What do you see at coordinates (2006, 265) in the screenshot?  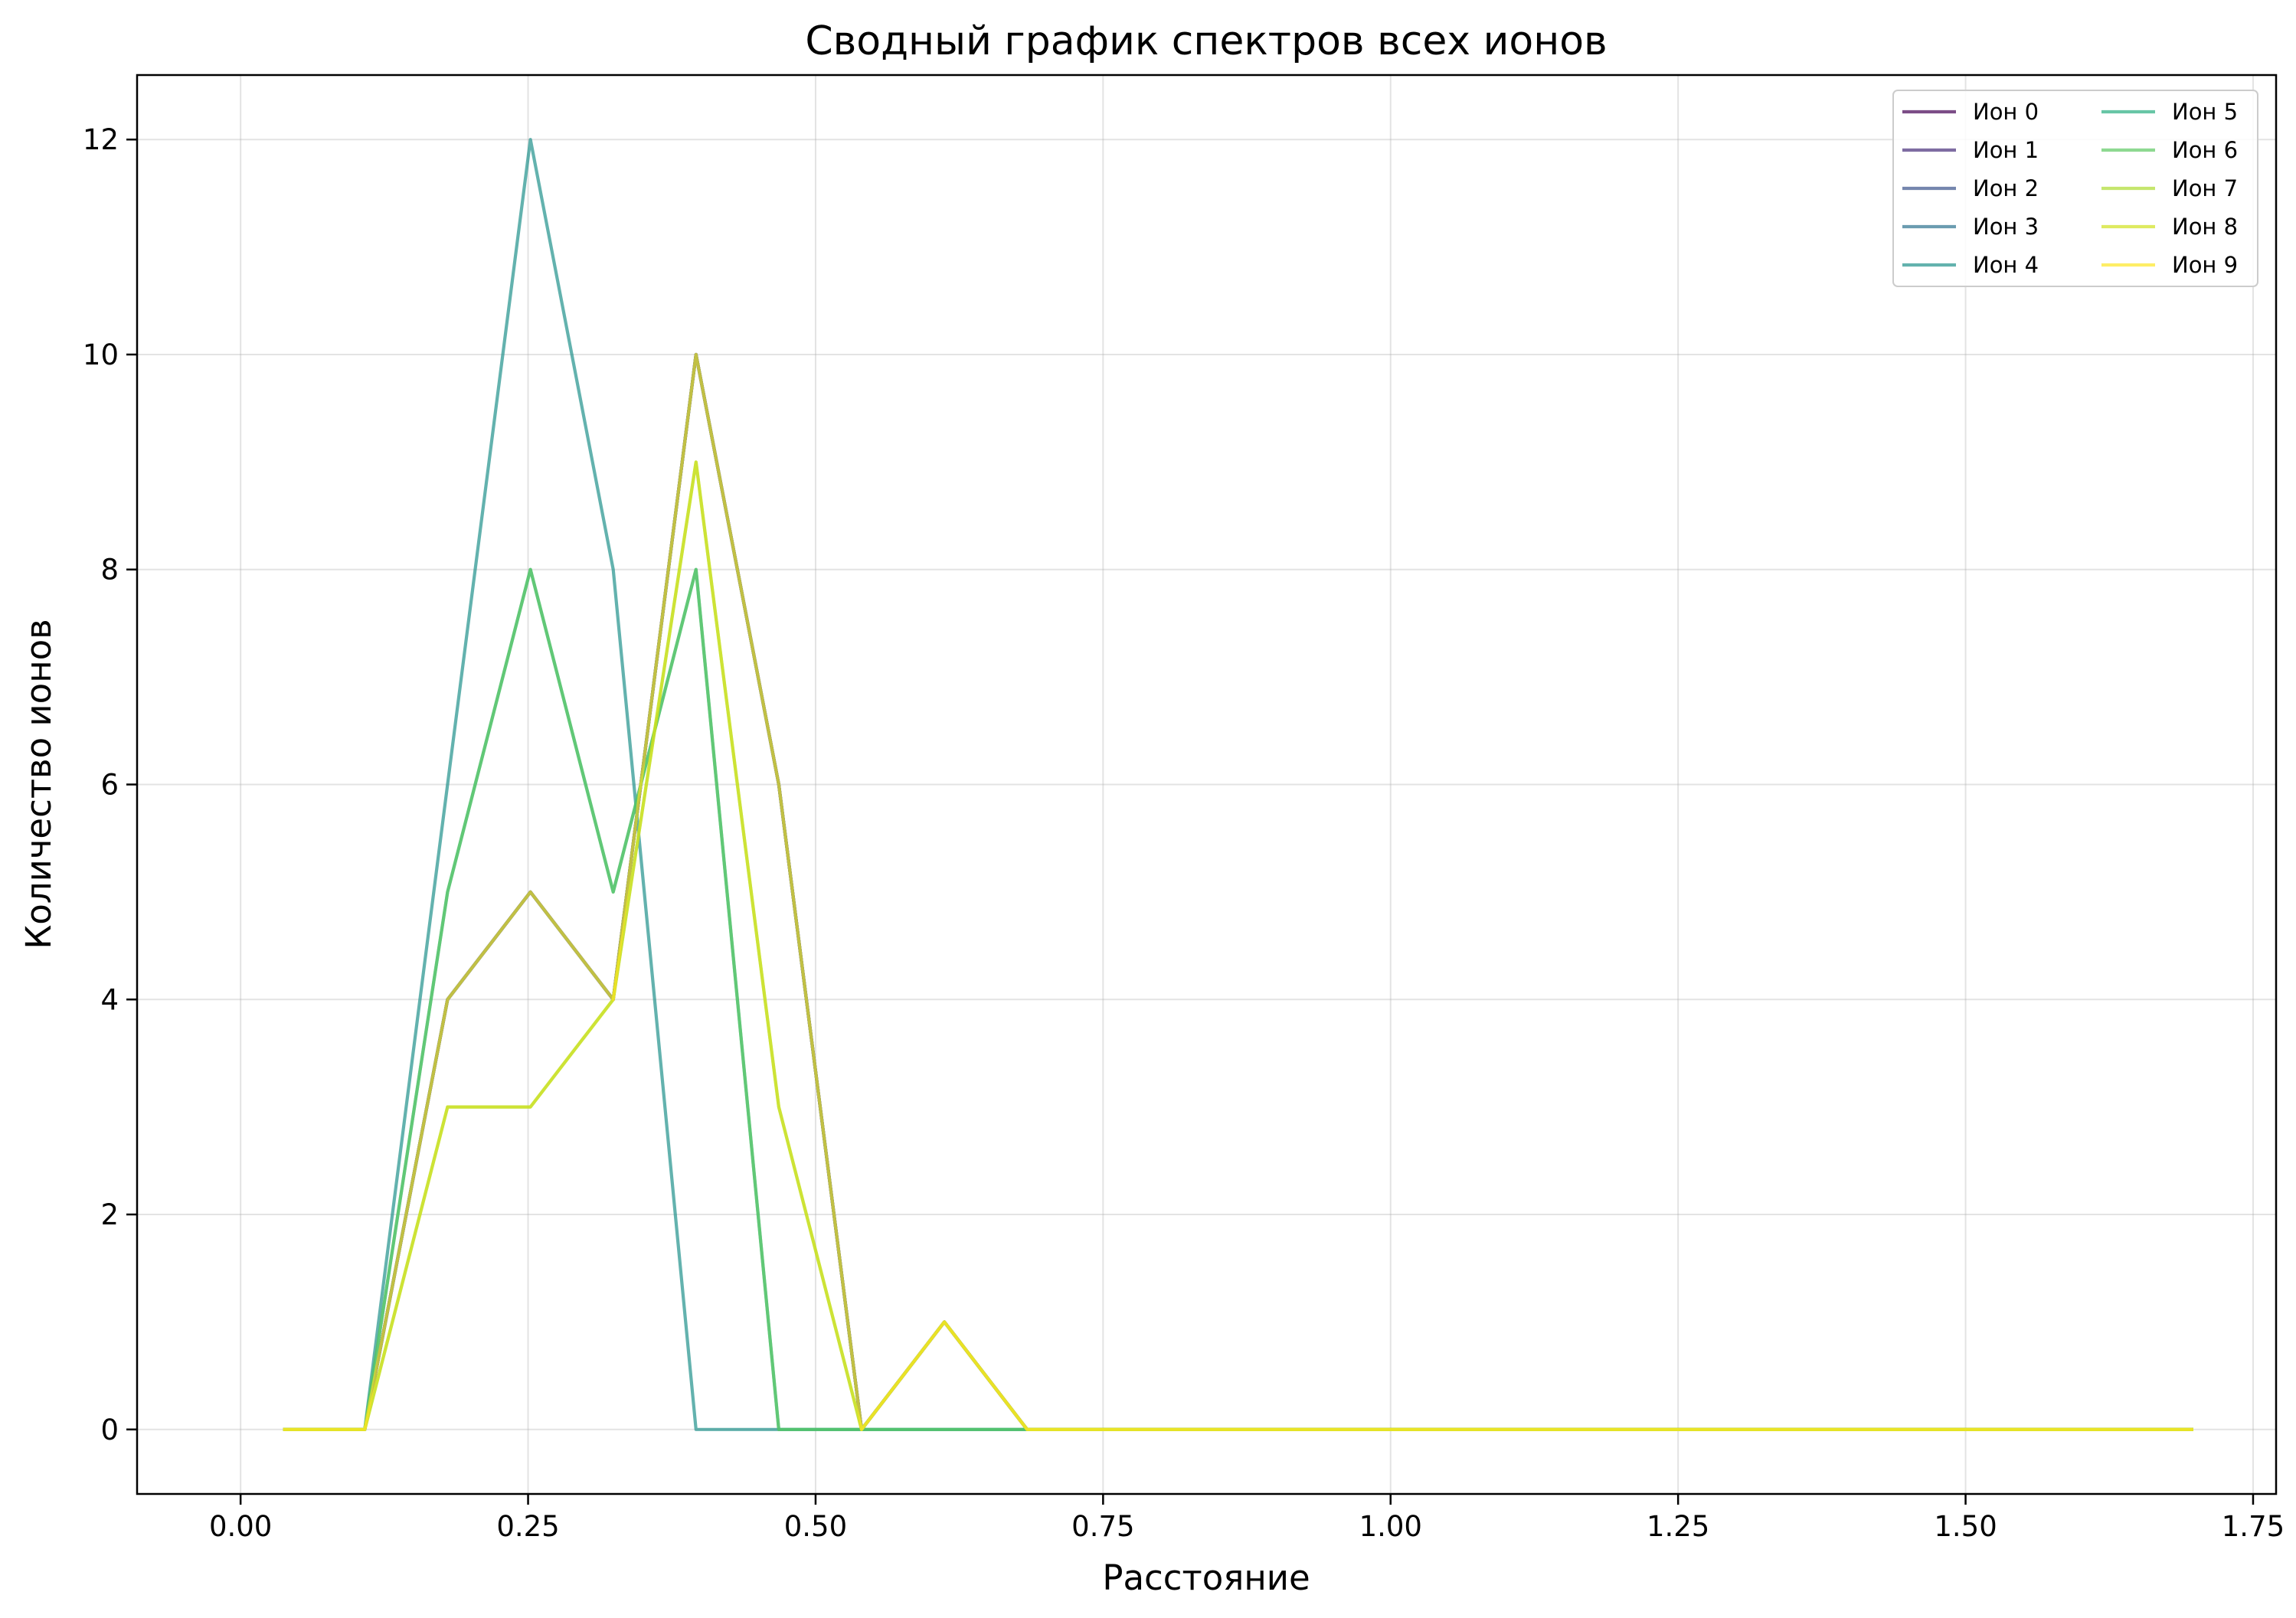 I see `legend-label: Ион 4` at bounding box center [2006, 265].